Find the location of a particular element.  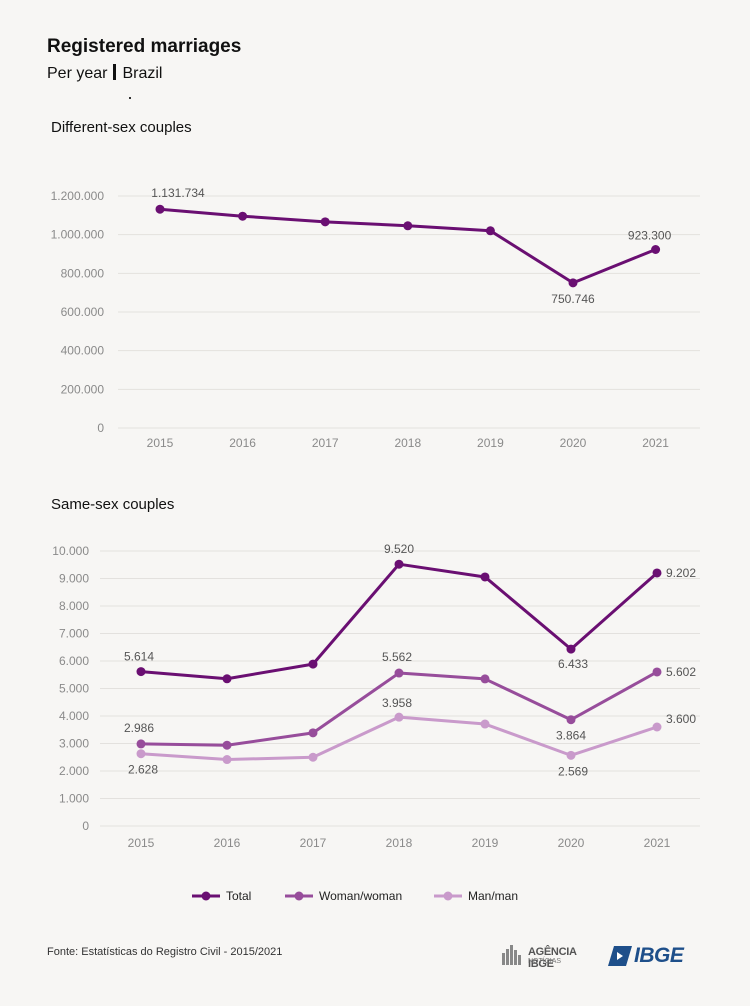

ibge-diamond-icon is located at coordinates (620, 956).